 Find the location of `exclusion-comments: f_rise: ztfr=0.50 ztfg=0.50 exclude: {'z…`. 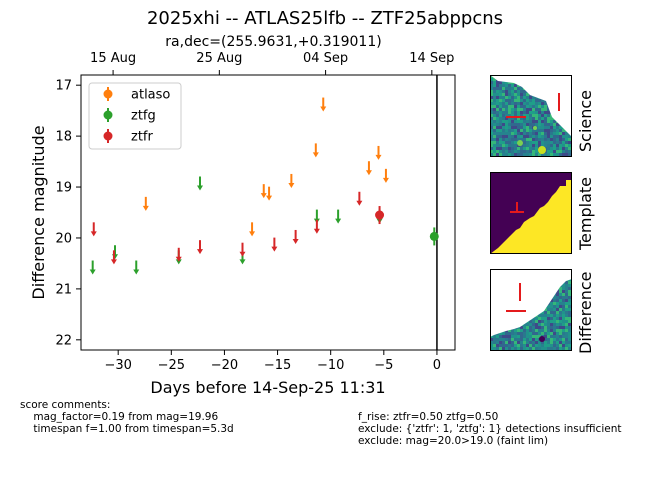

exclusion-comments: f_rise: ztfr=0.50 ztfg=0.50 exclude: {'z… is located at coordinates (490, 429).